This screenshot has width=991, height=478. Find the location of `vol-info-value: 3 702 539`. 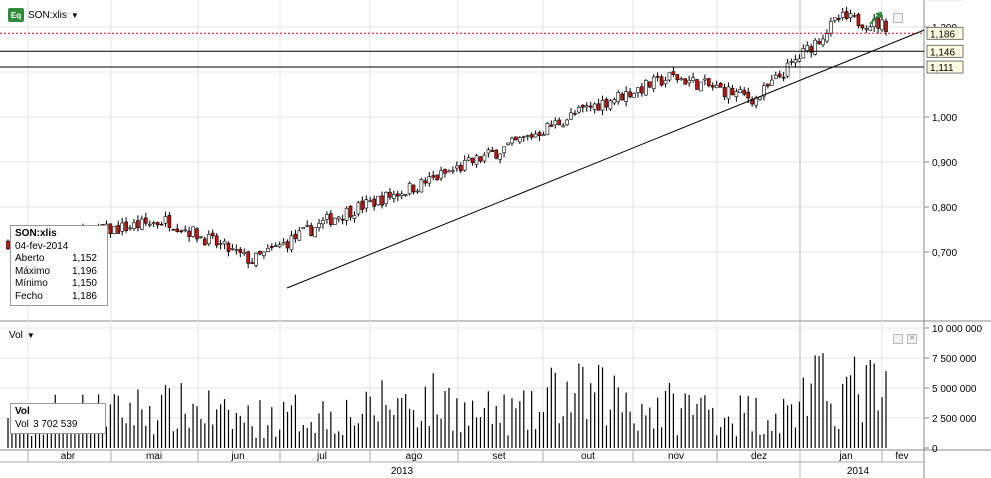

vol-info-value: 3 702 539 is located at coordinates (55, 424).